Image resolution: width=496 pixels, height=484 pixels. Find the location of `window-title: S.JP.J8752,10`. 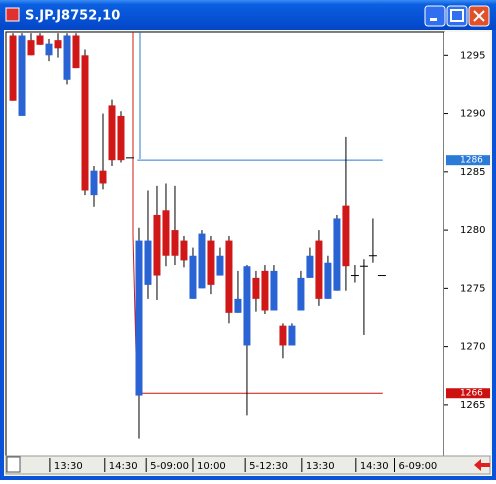

window-title: S.JP.J8752,10 is located at coordinates (72, 16).